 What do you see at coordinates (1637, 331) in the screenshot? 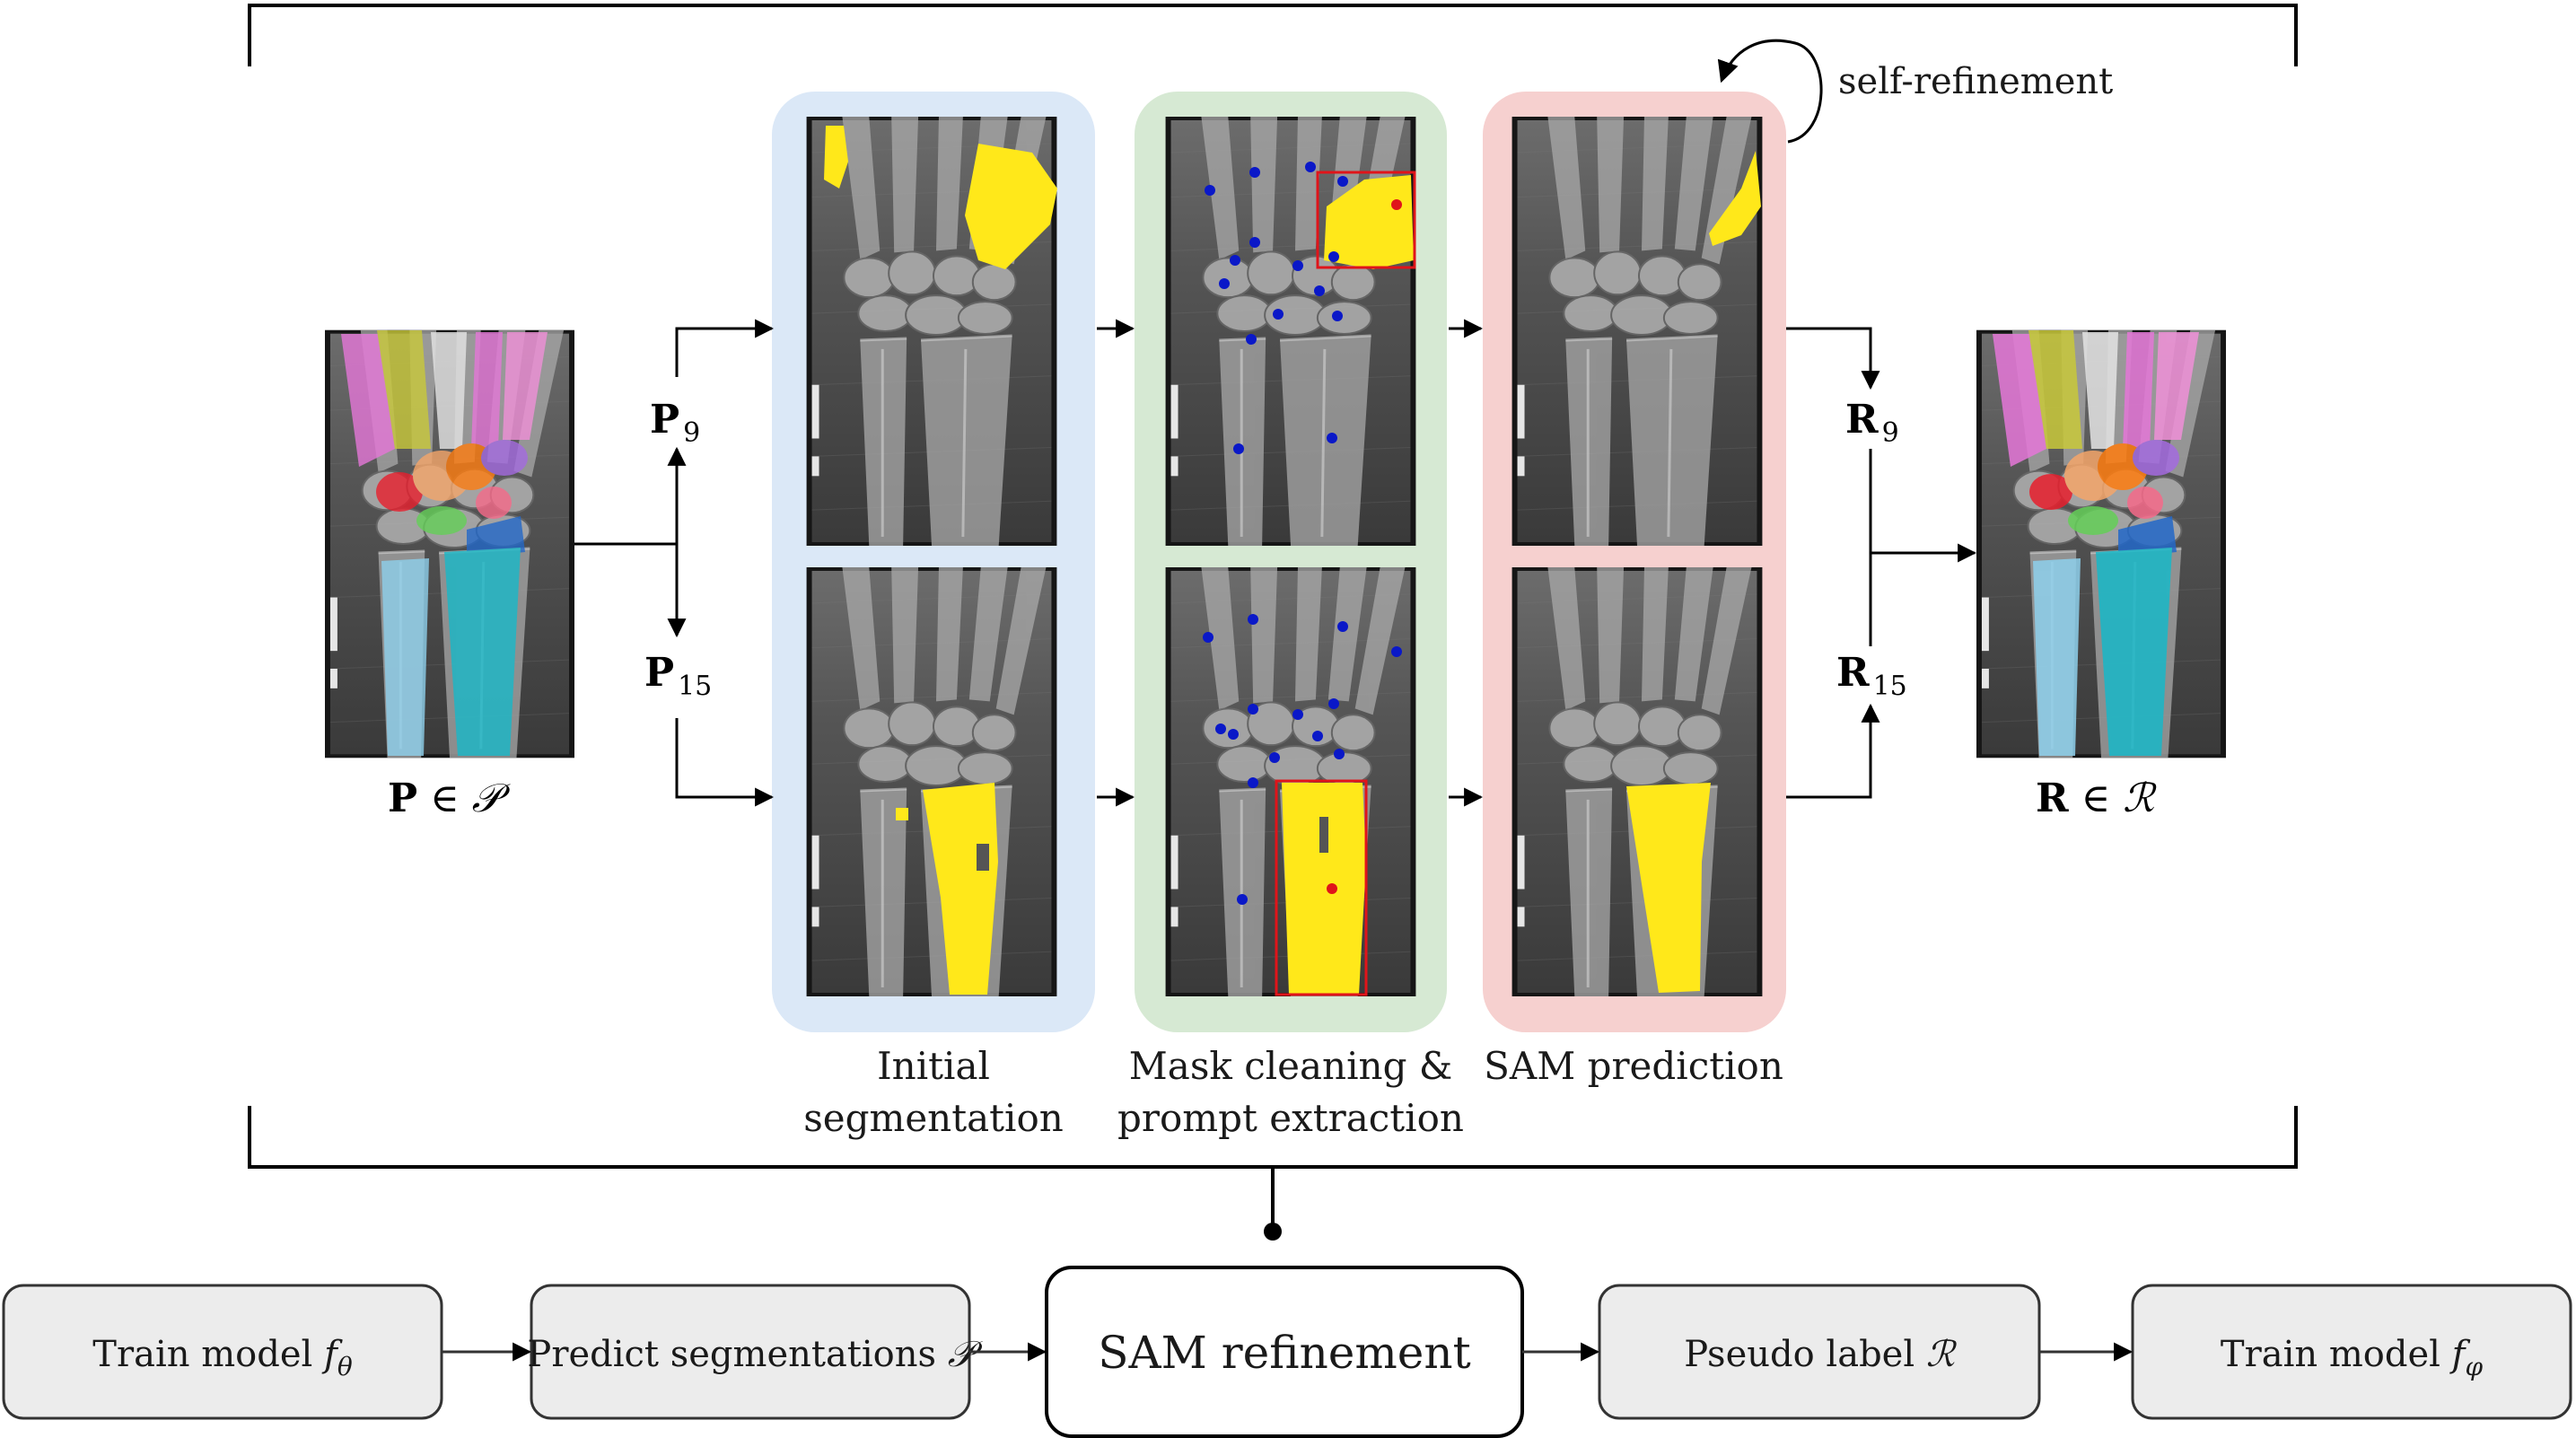
I see `sam-top` at bounding box center [1637, 331].